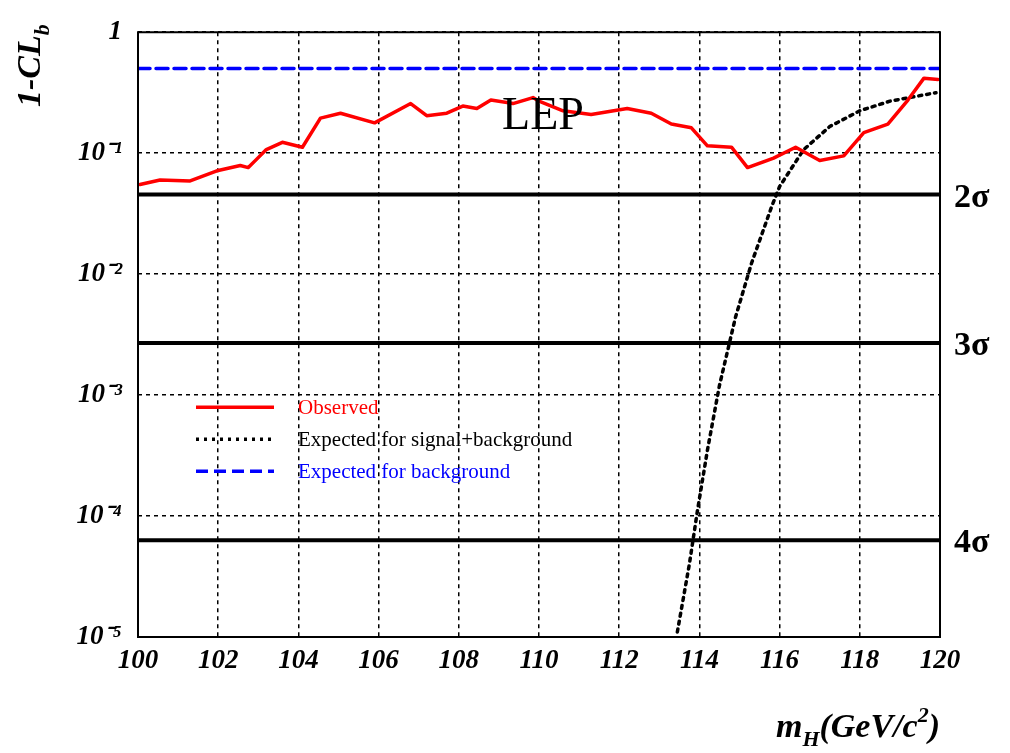  Describe the element at coordinates (435, 439) in the screenshot. I see `legend-label: Expected for signal+background` at that location.